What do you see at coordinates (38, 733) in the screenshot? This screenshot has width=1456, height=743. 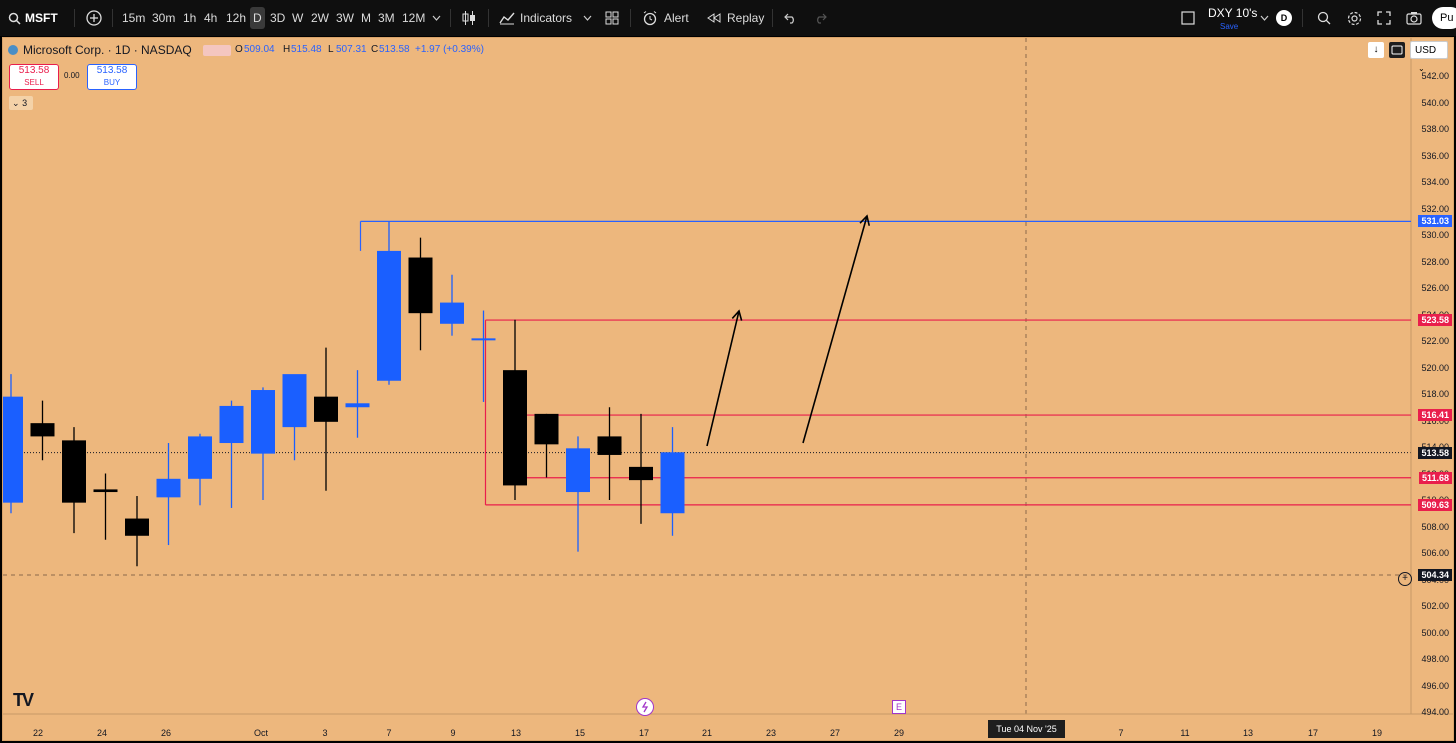 I see `date-tick: 22` at bounding box center [38, 733].